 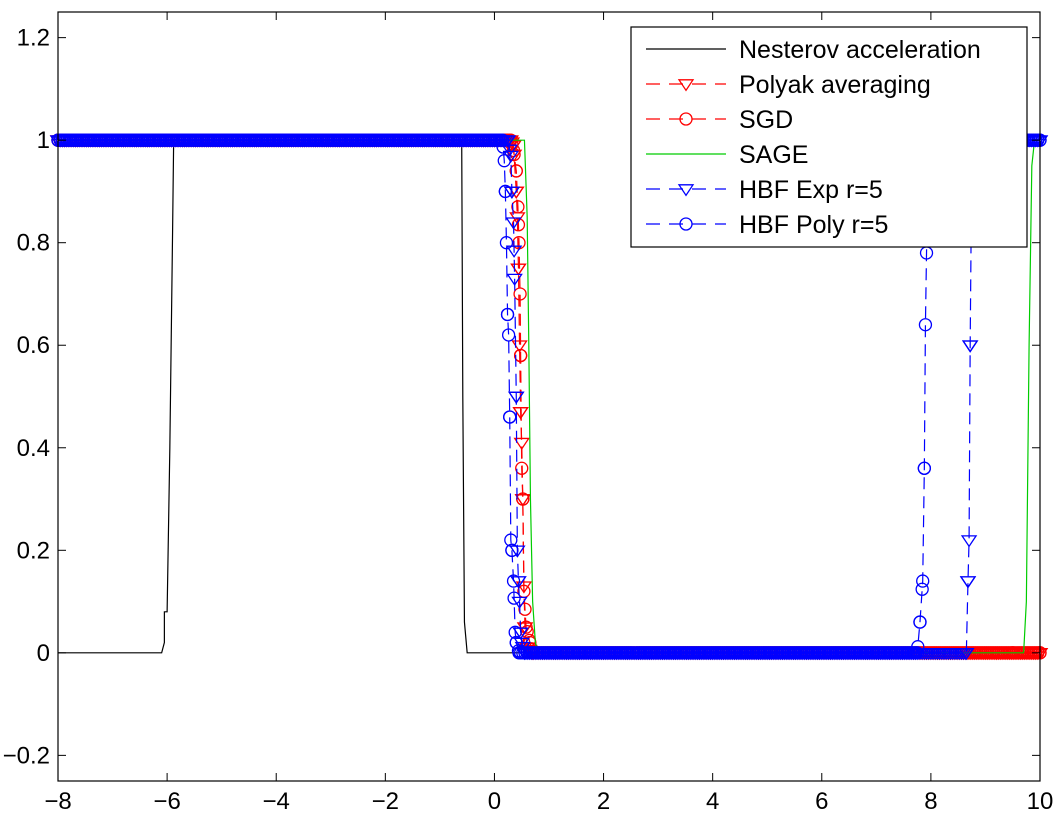 I want to click on x-tick-label: 6, so click(x=821, y=801).